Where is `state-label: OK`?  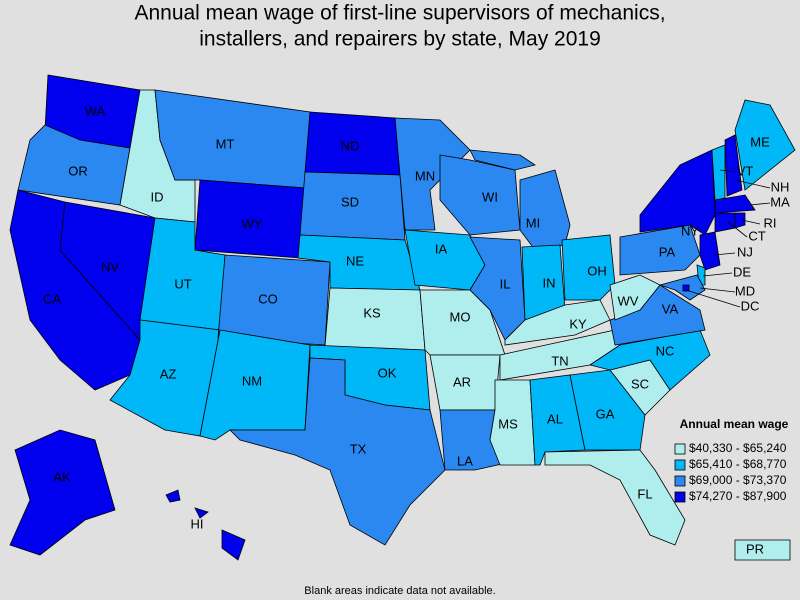
state-label: OK is located at coordinates (387, 372).